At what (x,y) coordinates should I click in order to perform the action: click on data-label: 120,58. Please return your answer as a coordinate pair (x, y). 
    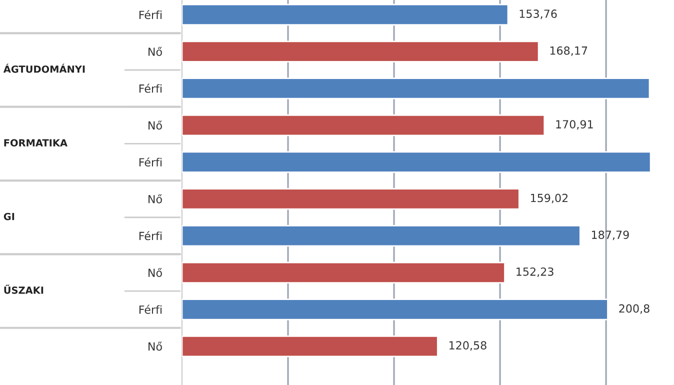
    Looking at the image, I should click on (467, 346).